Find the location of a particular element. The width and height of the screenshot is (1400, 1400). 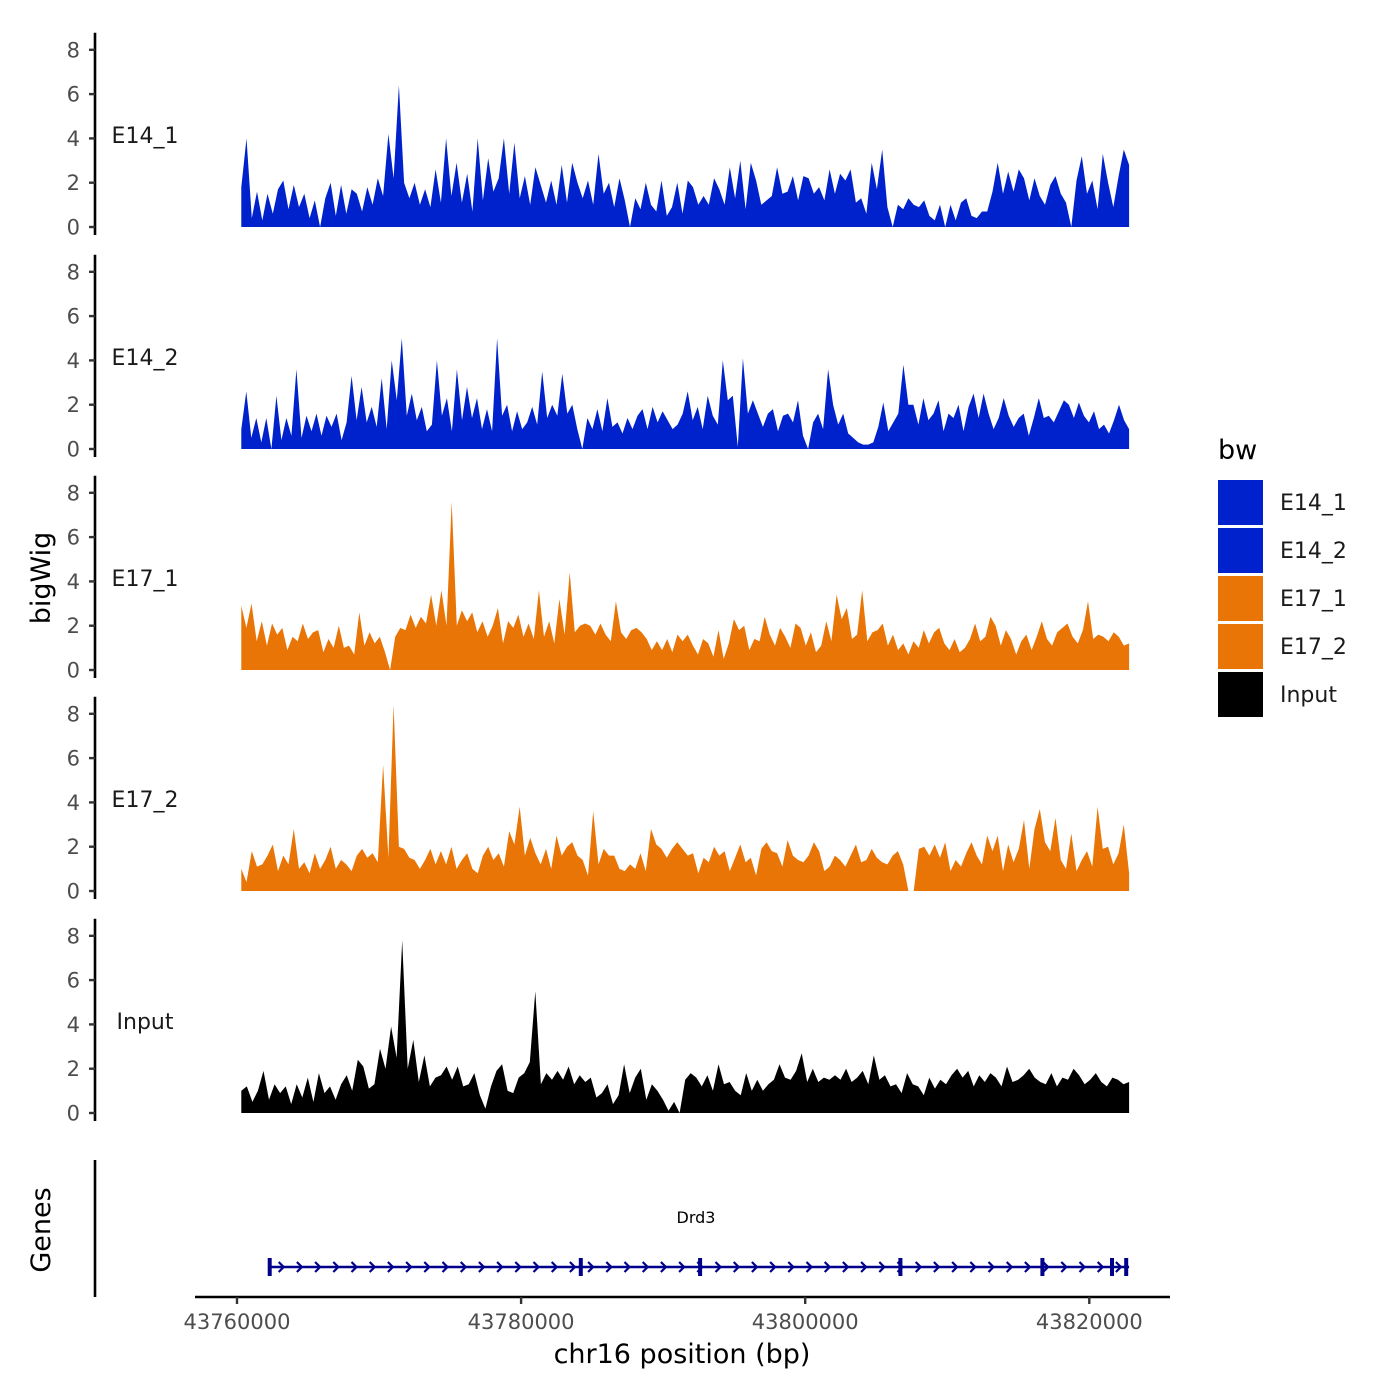

track-E17_1: 0 2 4 6 8 E17_1 is located at coordinates (598, 579).